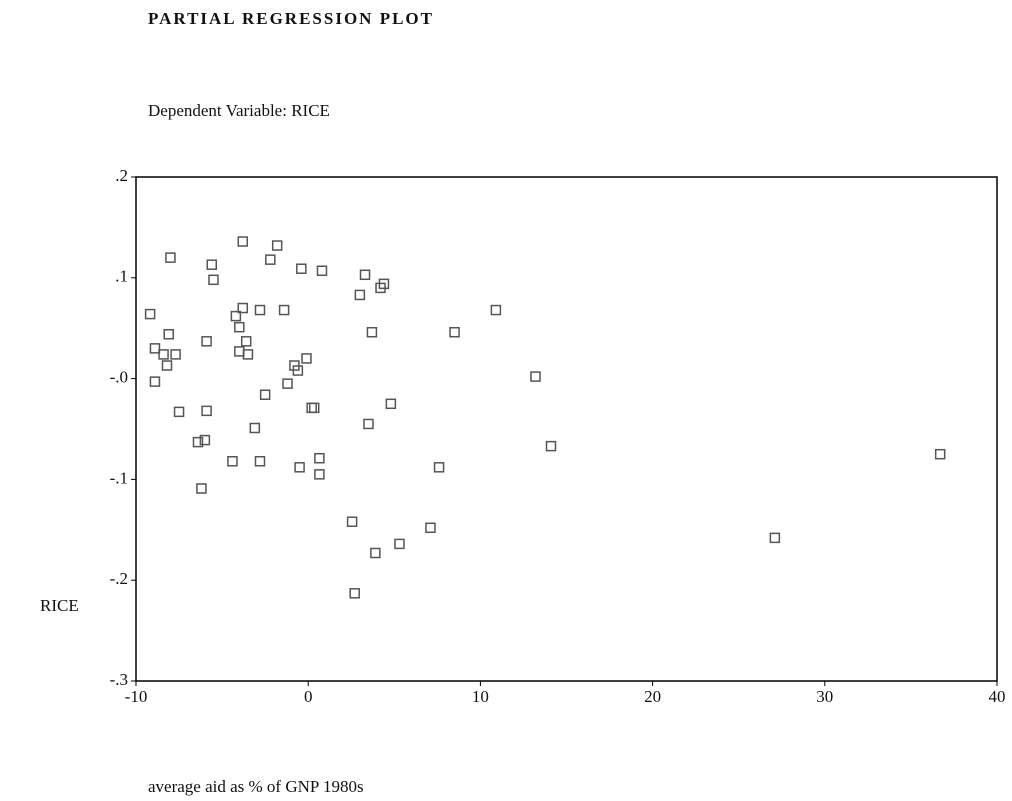 Image resolution: width=1012 pixels, height=801 pixels. Describe the element at coordinates (121, 276) in the screenshot. I see `y-tick-label: .1` at that location.